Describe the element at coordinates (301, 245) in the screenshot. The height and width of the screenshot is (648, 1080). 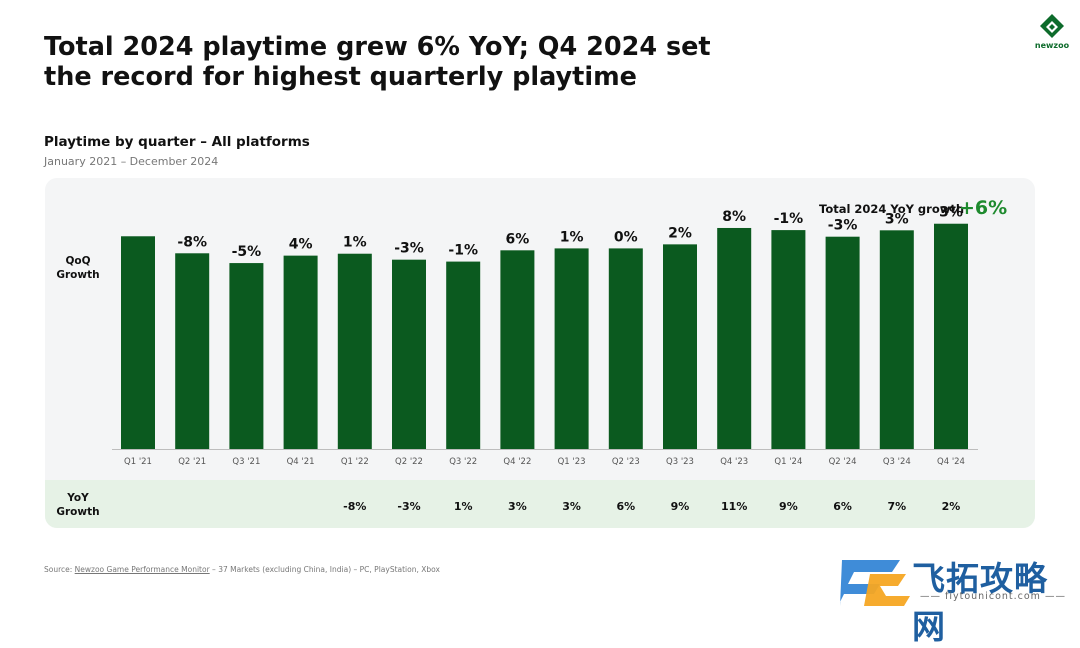
I see `qoq-label-4: 4%` at that location.